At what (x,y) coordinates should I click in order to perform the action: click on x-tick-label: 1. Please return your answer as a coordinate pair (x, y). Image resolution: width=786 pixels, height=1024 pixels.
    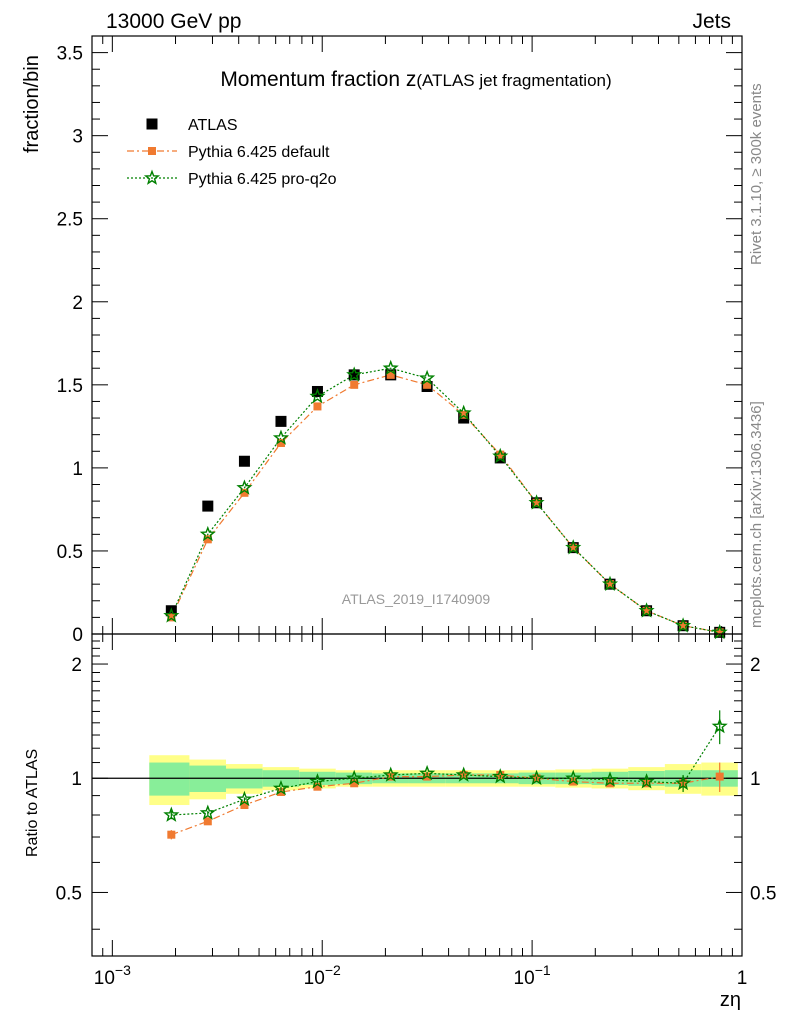
    Looking at the image, I should click on (742, 978).